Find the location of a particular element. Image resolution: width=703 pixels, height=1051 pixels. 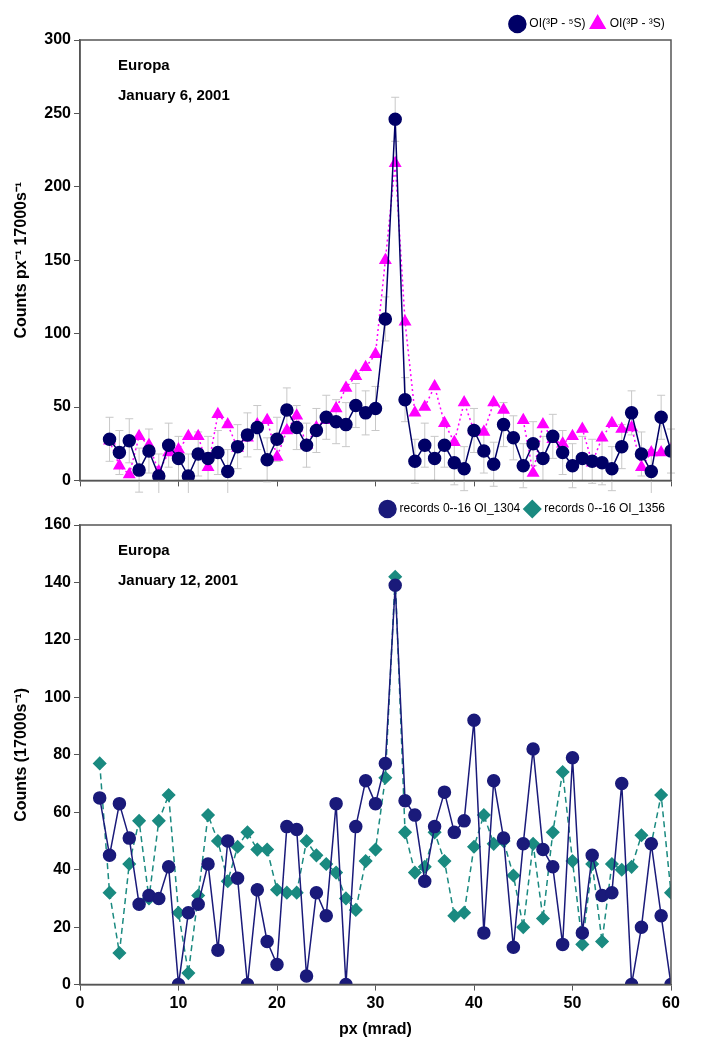

y-axis-title: Counts px⁻¹ 17000s⁻¹ is located at coordinates (21, 260).